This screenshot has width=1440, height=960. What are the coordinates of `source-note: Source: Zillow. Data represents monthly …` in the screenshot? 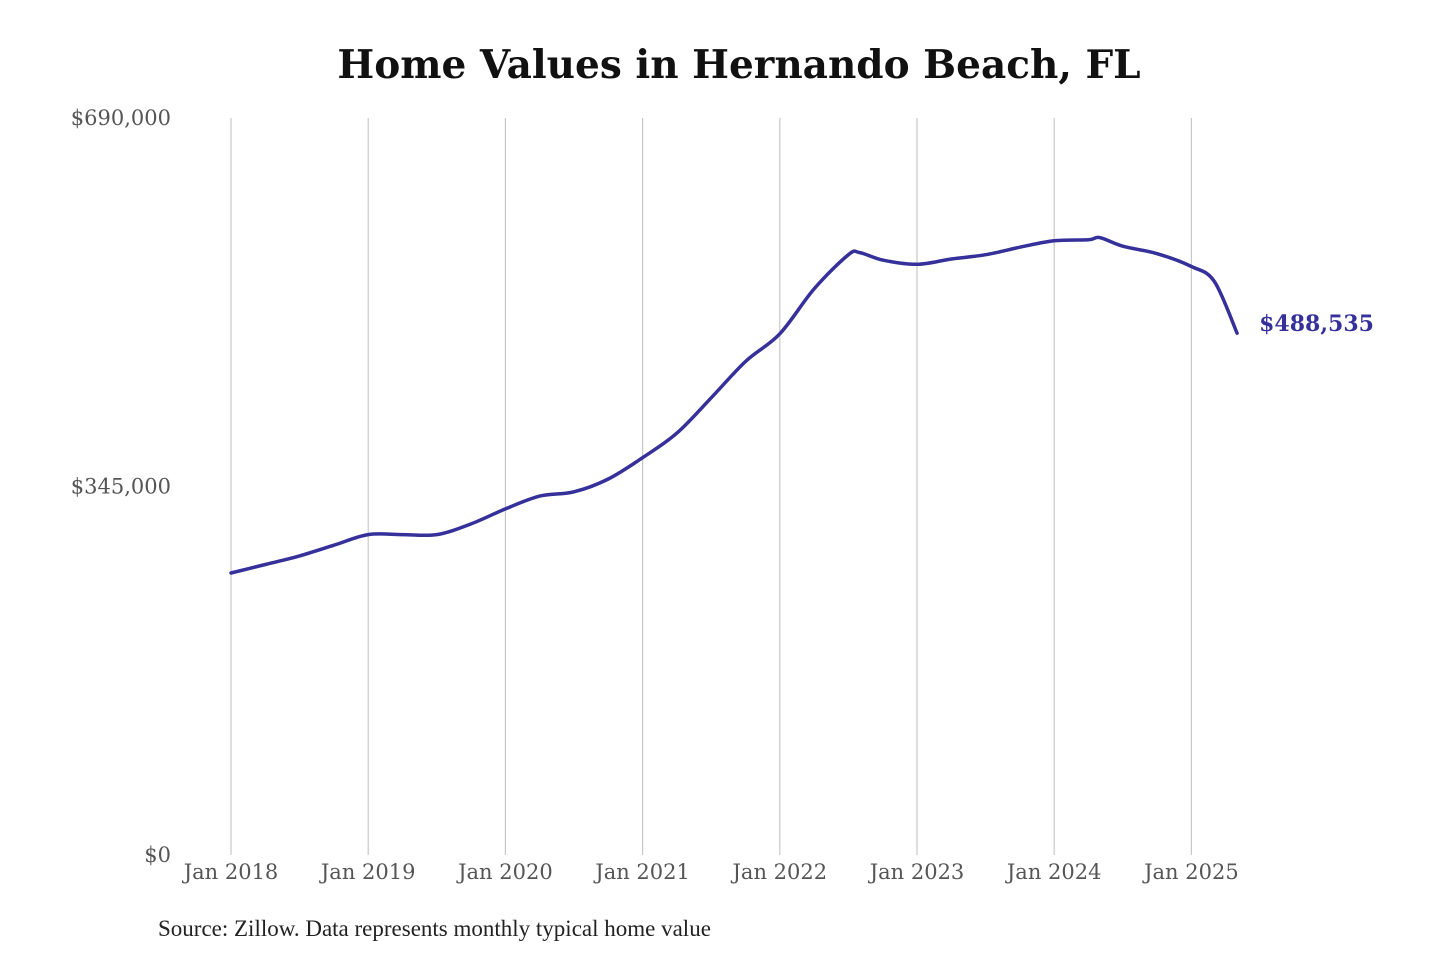 It's located at (434, 928).